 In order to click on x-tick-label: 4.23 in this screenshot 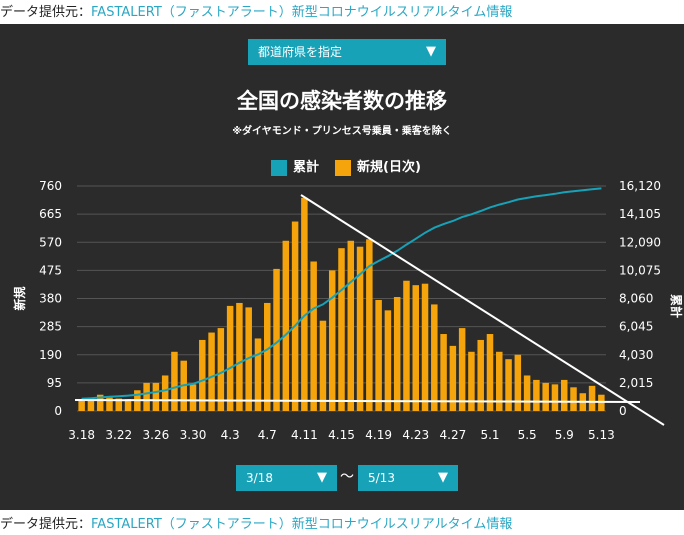, I will do `click(415, 435)`.